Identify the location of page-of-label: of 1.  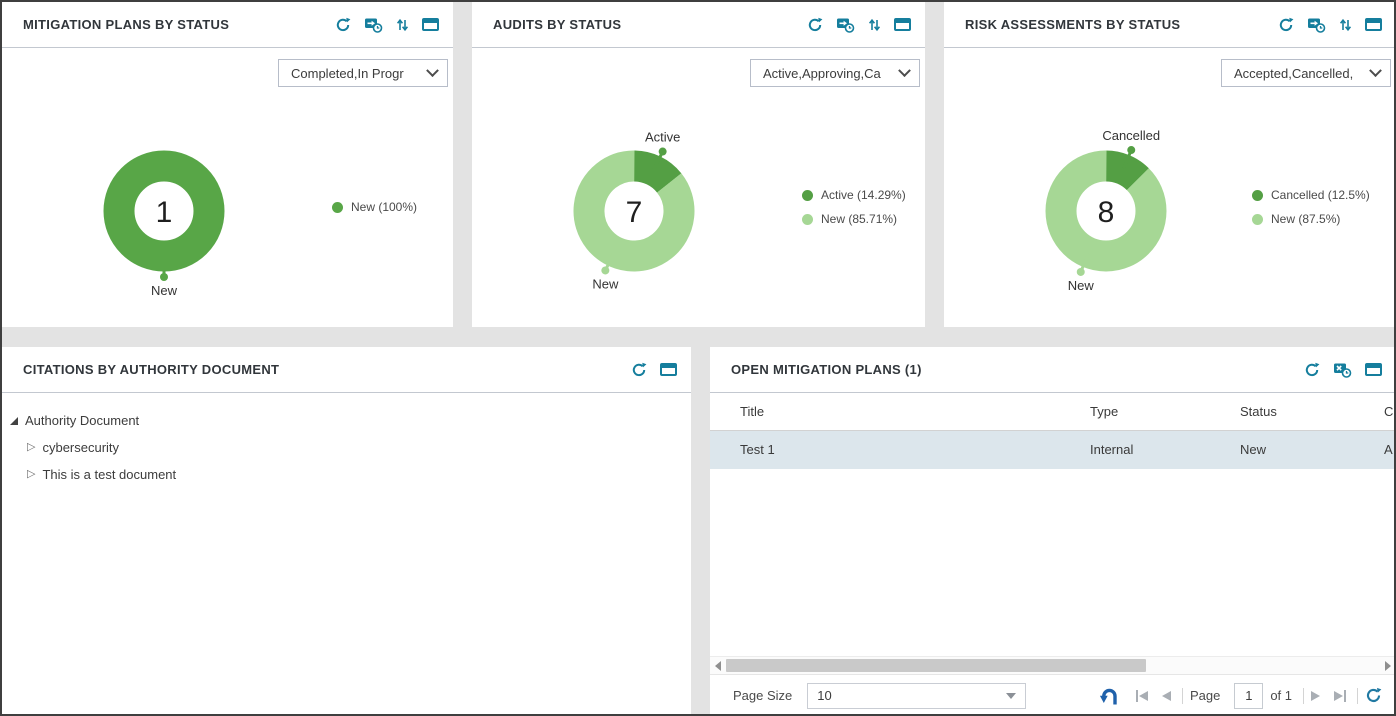
(1281, 695).